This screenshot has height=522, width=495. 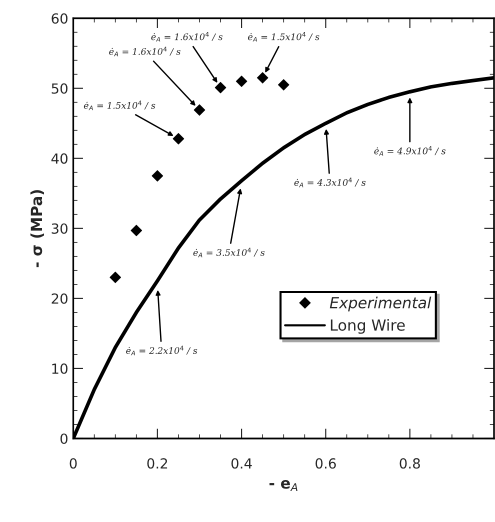 I want to click on y-tick-label: 30, so click(x=60, y=228).